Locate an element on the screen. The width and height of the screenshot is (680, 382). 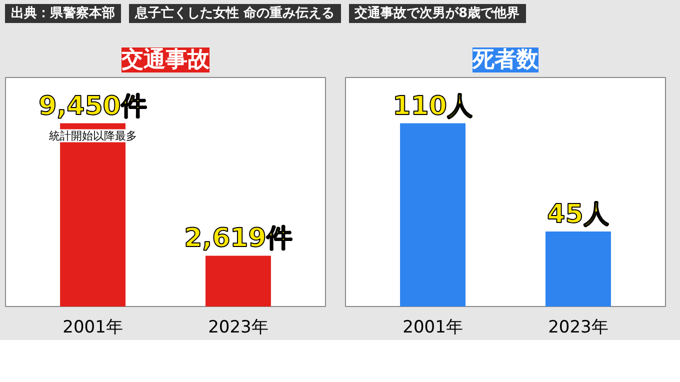
text: 交通事故で次男が8歳で他界 is located at coordinates (437, 13).